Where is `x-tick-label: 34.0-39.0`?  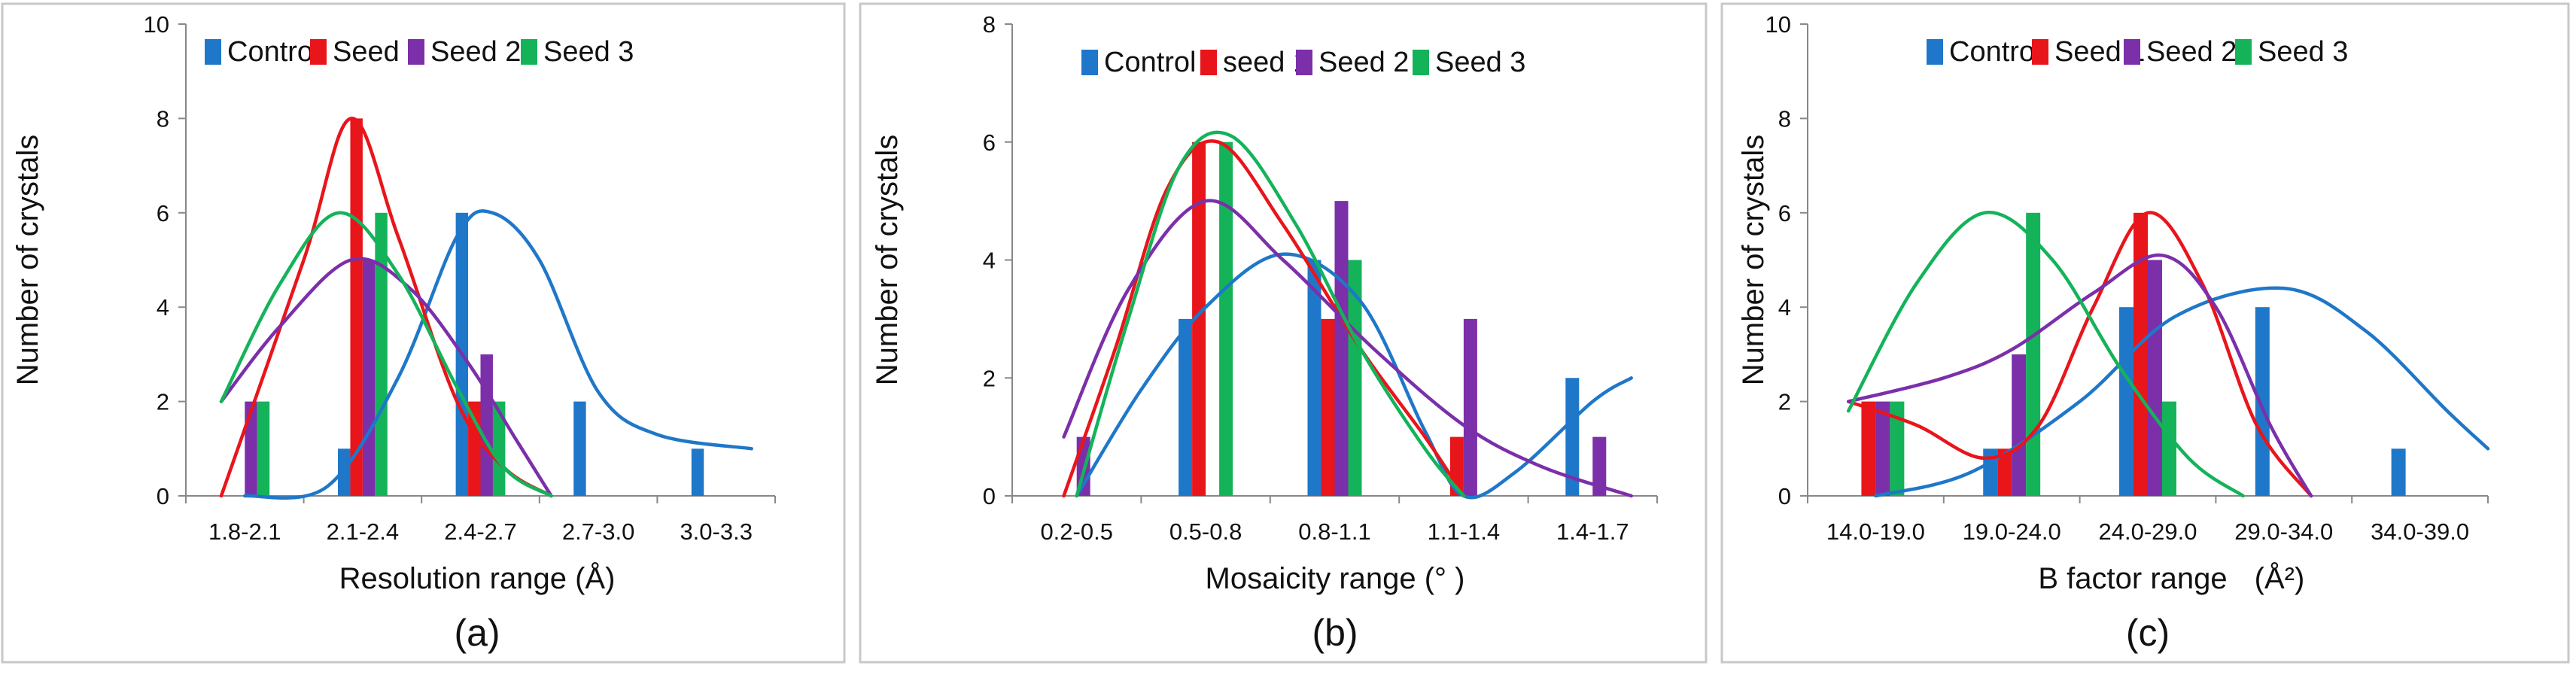 x-tick-label: 34.0-39.0 is located at coordinates (2420, 531).